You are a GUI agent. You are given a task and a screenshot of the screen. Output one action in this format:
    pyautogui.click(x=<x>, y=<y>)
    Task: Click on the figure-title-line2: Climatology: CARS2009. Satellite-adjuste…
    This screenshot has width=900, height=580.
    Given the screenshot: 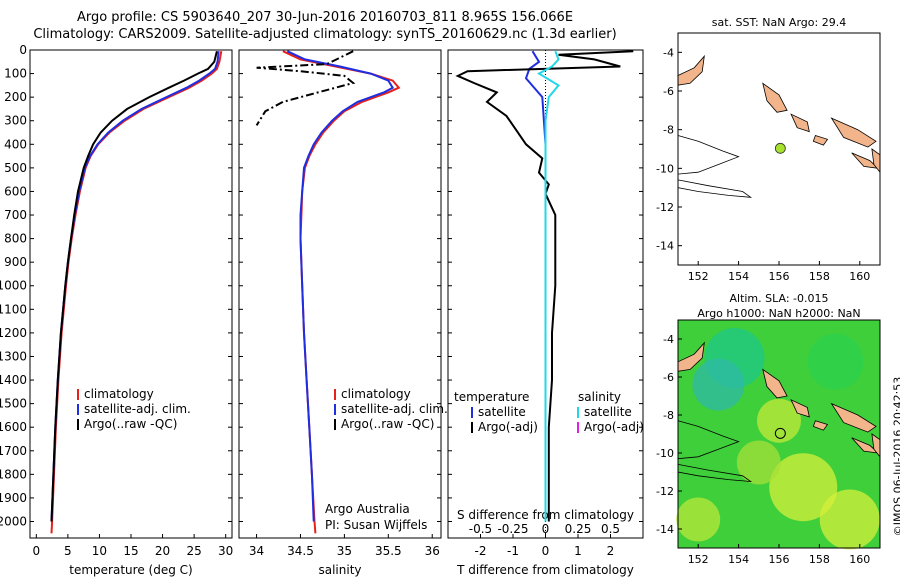 What is the action you would take?
    pyautogui.click(x=325, y=34)
    